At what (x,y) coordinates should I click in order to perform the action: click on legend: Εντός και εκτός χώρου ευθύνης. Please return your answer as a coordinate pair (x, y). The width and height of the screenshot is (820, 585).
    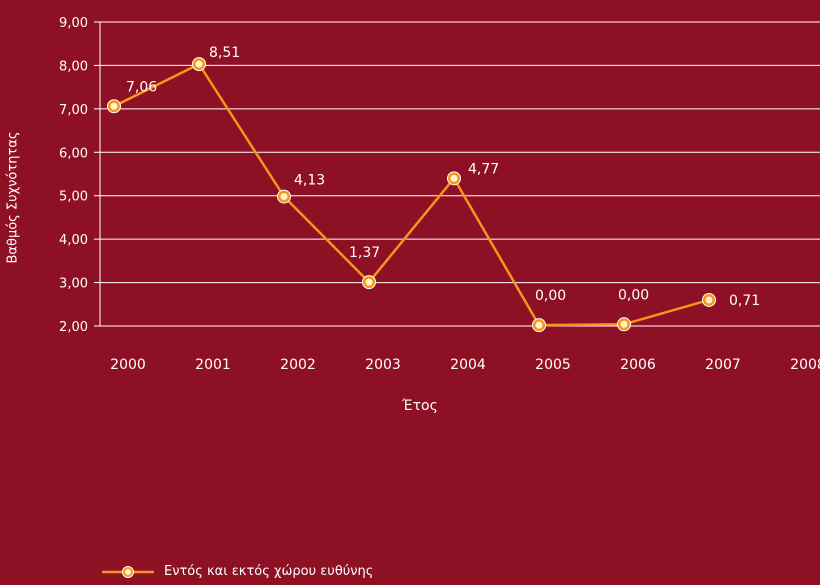
    Looking at the image, I should click on (237, 571).